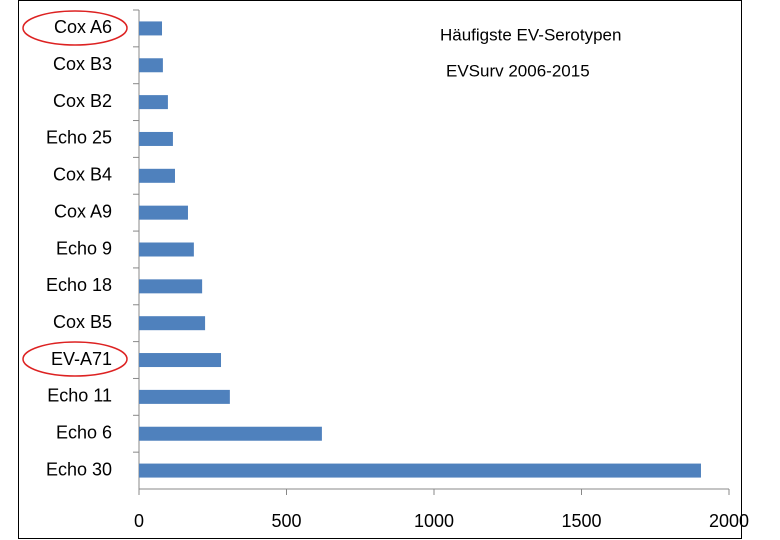  I want to click on y-tick-label: Echo 11, so click(79, 396).